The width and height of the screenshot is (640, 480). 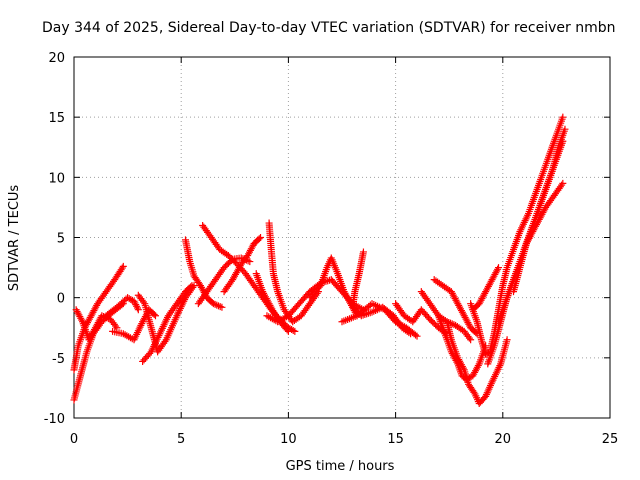 I want to click on y-axis-label: SDTVAR / TECUs, so click(x=14, y=238).